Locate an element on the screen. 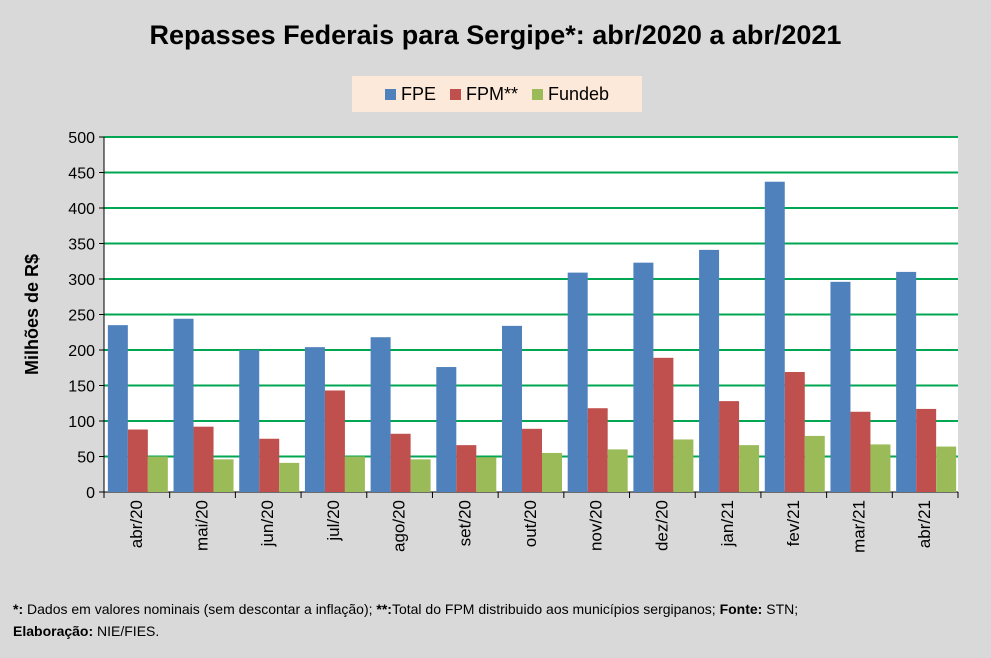 The height and width of the screenshot is (658, 991). x-tick-label: set/20 is located at coordinates (464, 523).